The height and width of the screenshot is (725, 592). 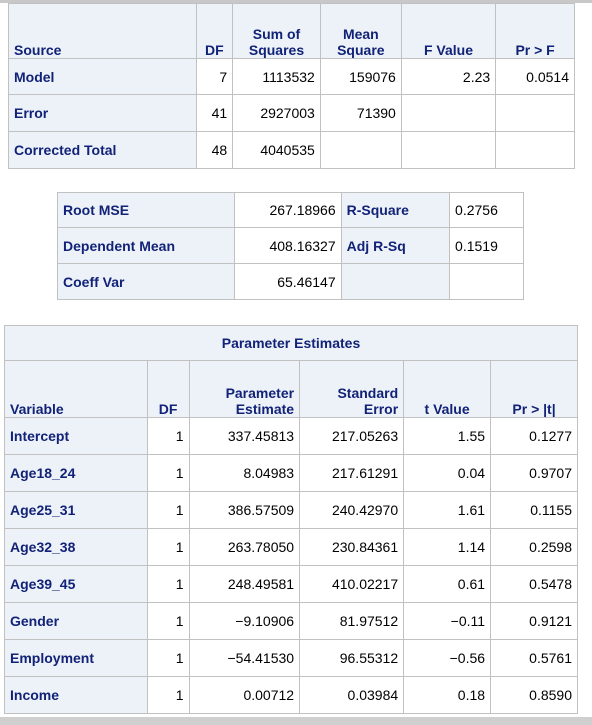 I want to click on col-header-variable: Variable, so click(x=76, y=389).